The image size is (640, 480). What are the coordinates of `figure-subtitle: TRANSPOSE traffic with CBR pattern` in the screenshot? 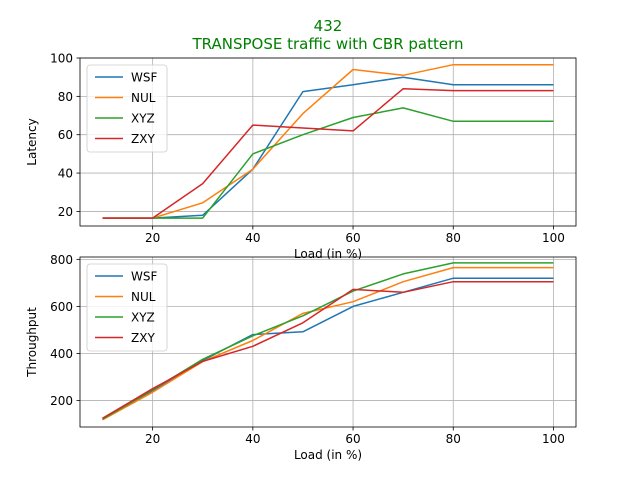 It's located at (327, 44).